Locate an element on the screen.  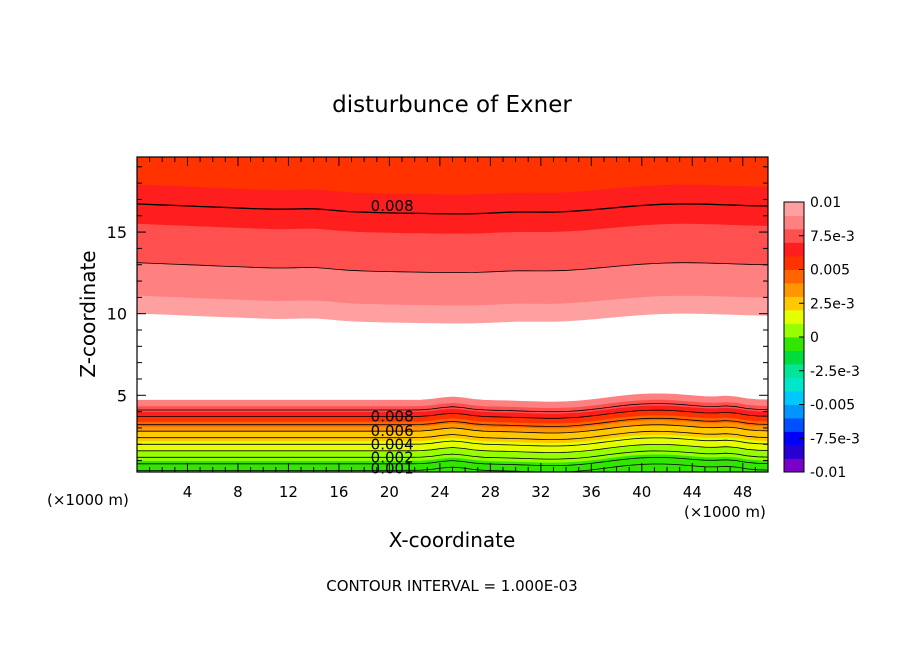
y-tick-label: 10 is located at coordinates (117, 314).